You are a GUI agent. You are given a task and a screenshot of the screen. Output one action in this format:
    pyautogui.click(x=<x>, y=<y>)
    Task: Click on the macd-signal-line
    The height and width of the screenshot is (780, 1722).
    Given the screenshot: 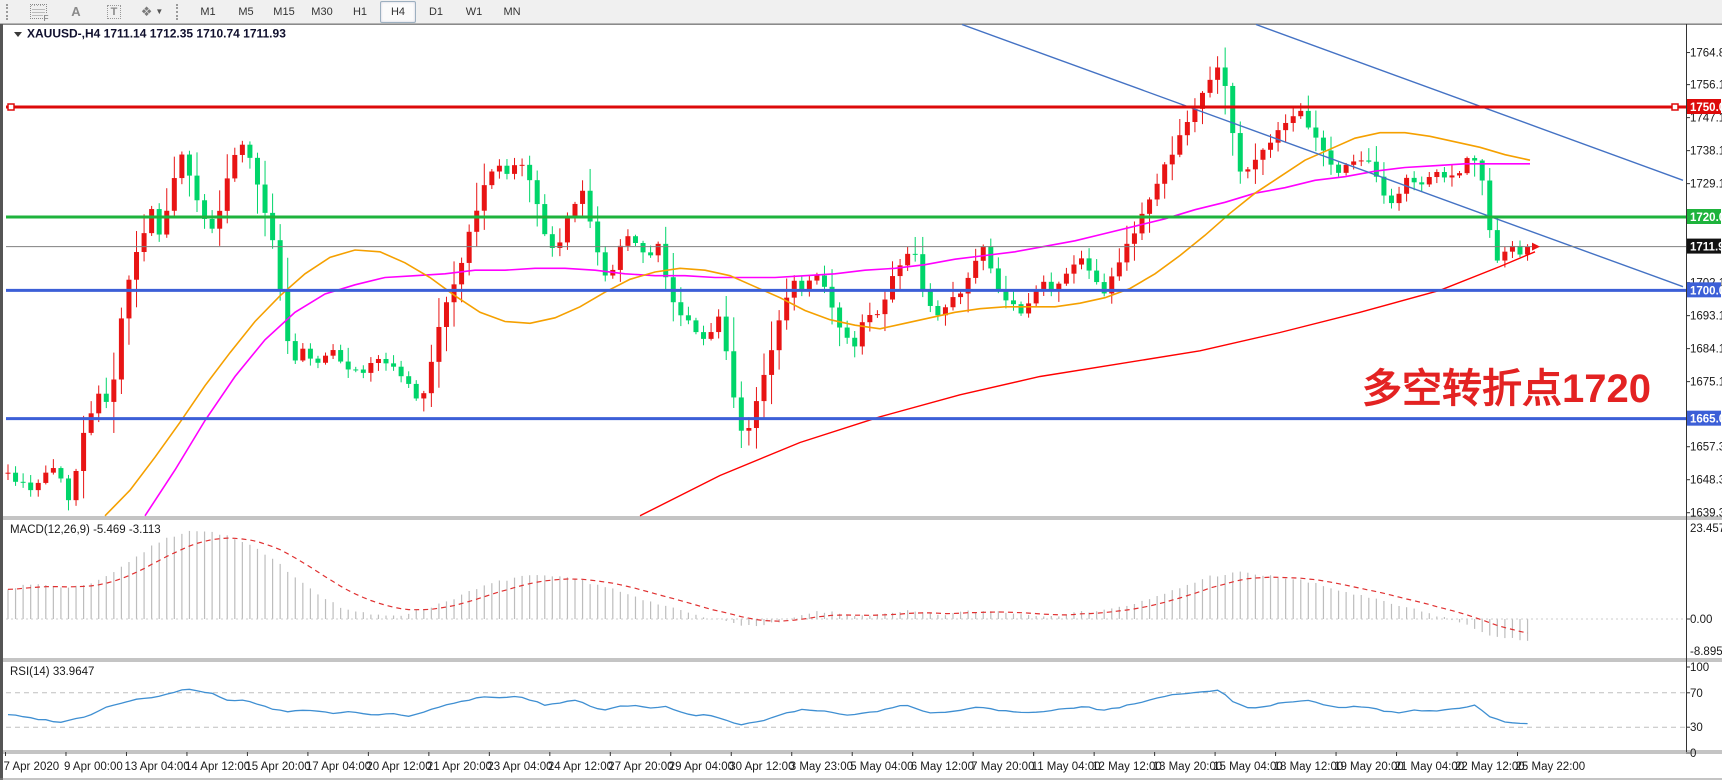 What is the action you would take?
    pyautogui.click(x=767, y=585)
    